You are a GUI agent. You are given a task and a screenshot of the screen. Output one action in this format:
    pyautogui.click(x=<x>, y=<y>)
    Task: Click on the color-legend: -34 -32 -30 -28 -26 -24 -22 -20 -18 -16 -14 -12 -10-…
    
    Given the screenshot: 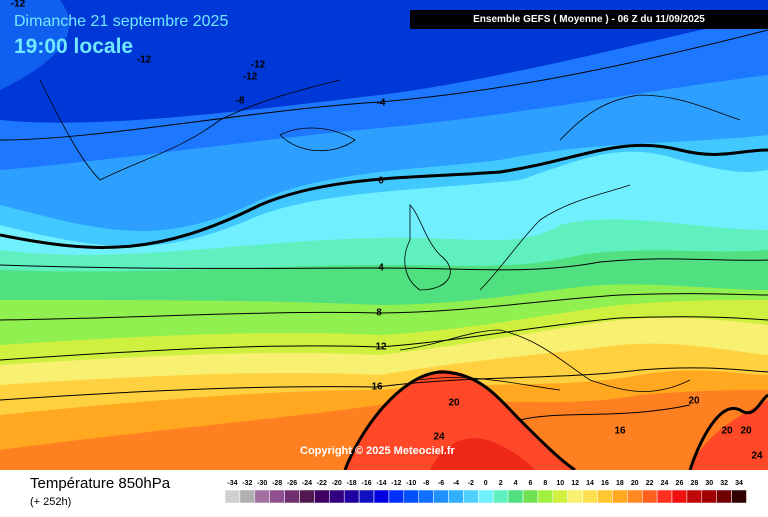 What is the action you would take?
    pyautogui.click(x=485, y=492)
    